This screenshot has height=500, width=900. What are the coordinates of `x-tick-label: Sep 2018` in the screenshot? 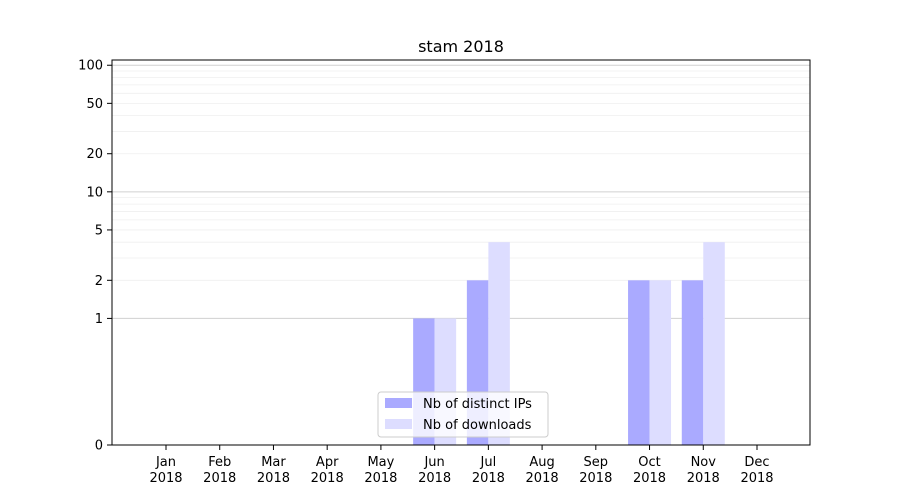 It's located at (595, 470).